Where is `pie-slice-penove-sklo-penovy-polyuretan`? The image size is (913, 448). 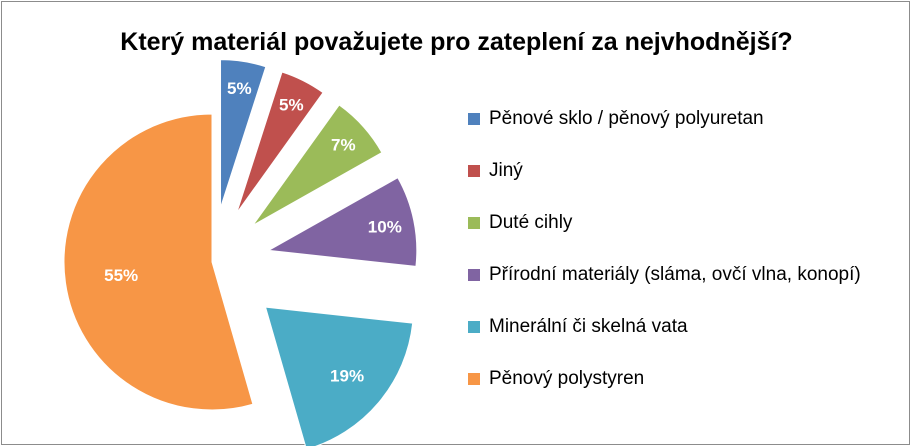 pie-slice-penove-sklo-penovy-polyuretan is located at coordinates (243, 133).